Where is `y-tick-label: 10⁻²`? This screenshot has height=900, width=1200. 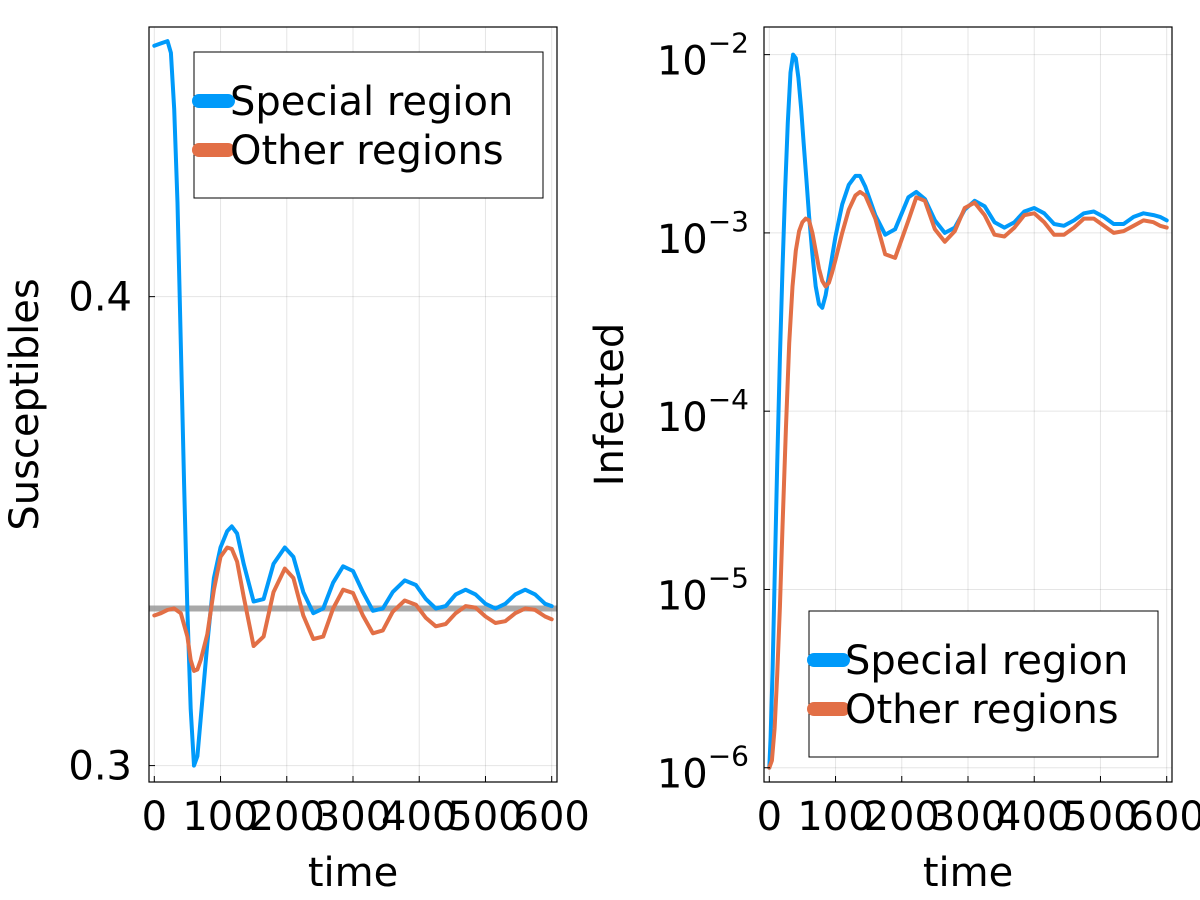
y-tick-label: 10⁻² is located at coordinates (703, 56).